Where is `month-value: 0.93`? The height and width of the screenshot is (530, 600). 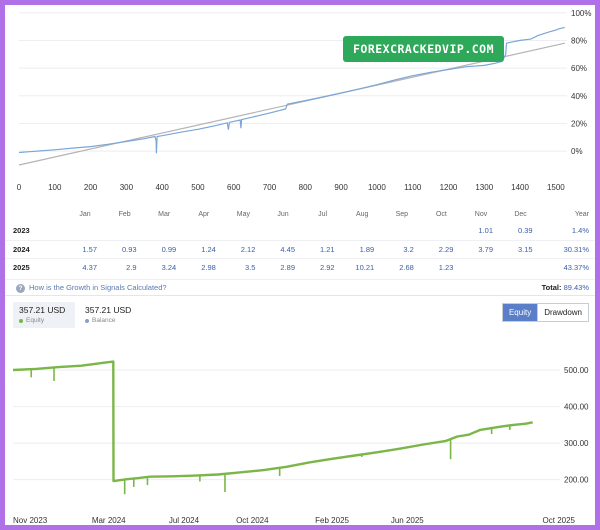
month-value: 0.93 is located at coordinates (129, 249).